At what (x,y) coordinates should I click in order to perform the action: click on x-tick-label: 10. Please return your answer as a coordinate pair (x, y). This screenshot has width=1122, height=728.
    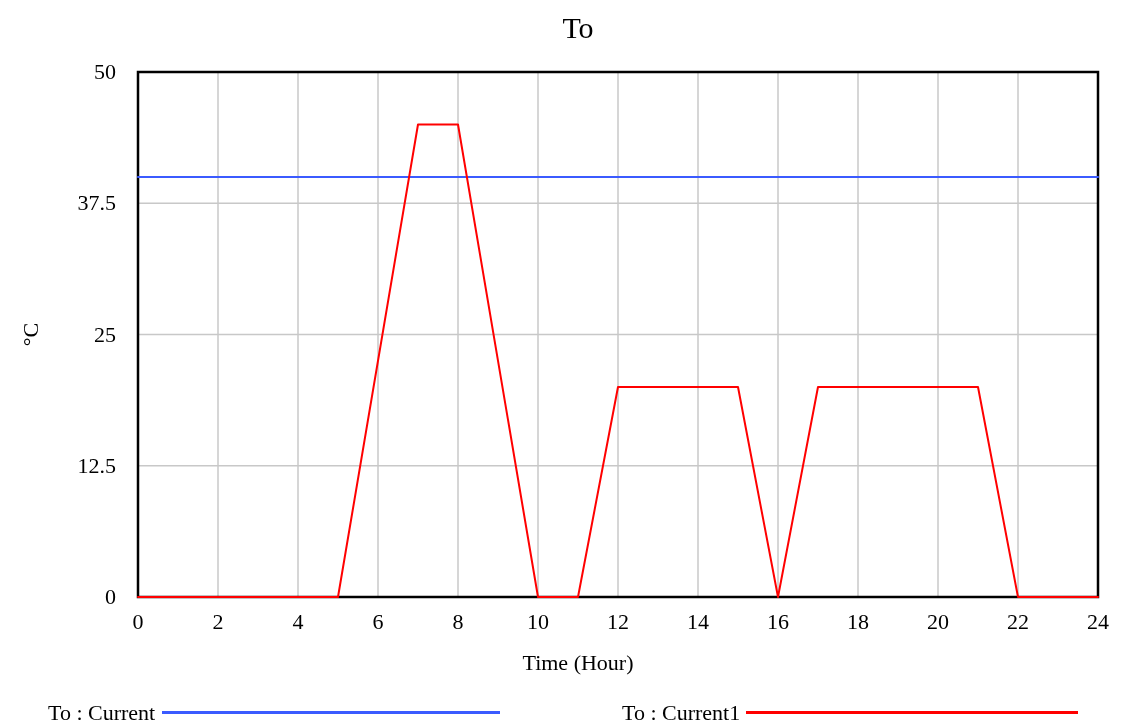
    Looking at the image, I should click on (538, 621).